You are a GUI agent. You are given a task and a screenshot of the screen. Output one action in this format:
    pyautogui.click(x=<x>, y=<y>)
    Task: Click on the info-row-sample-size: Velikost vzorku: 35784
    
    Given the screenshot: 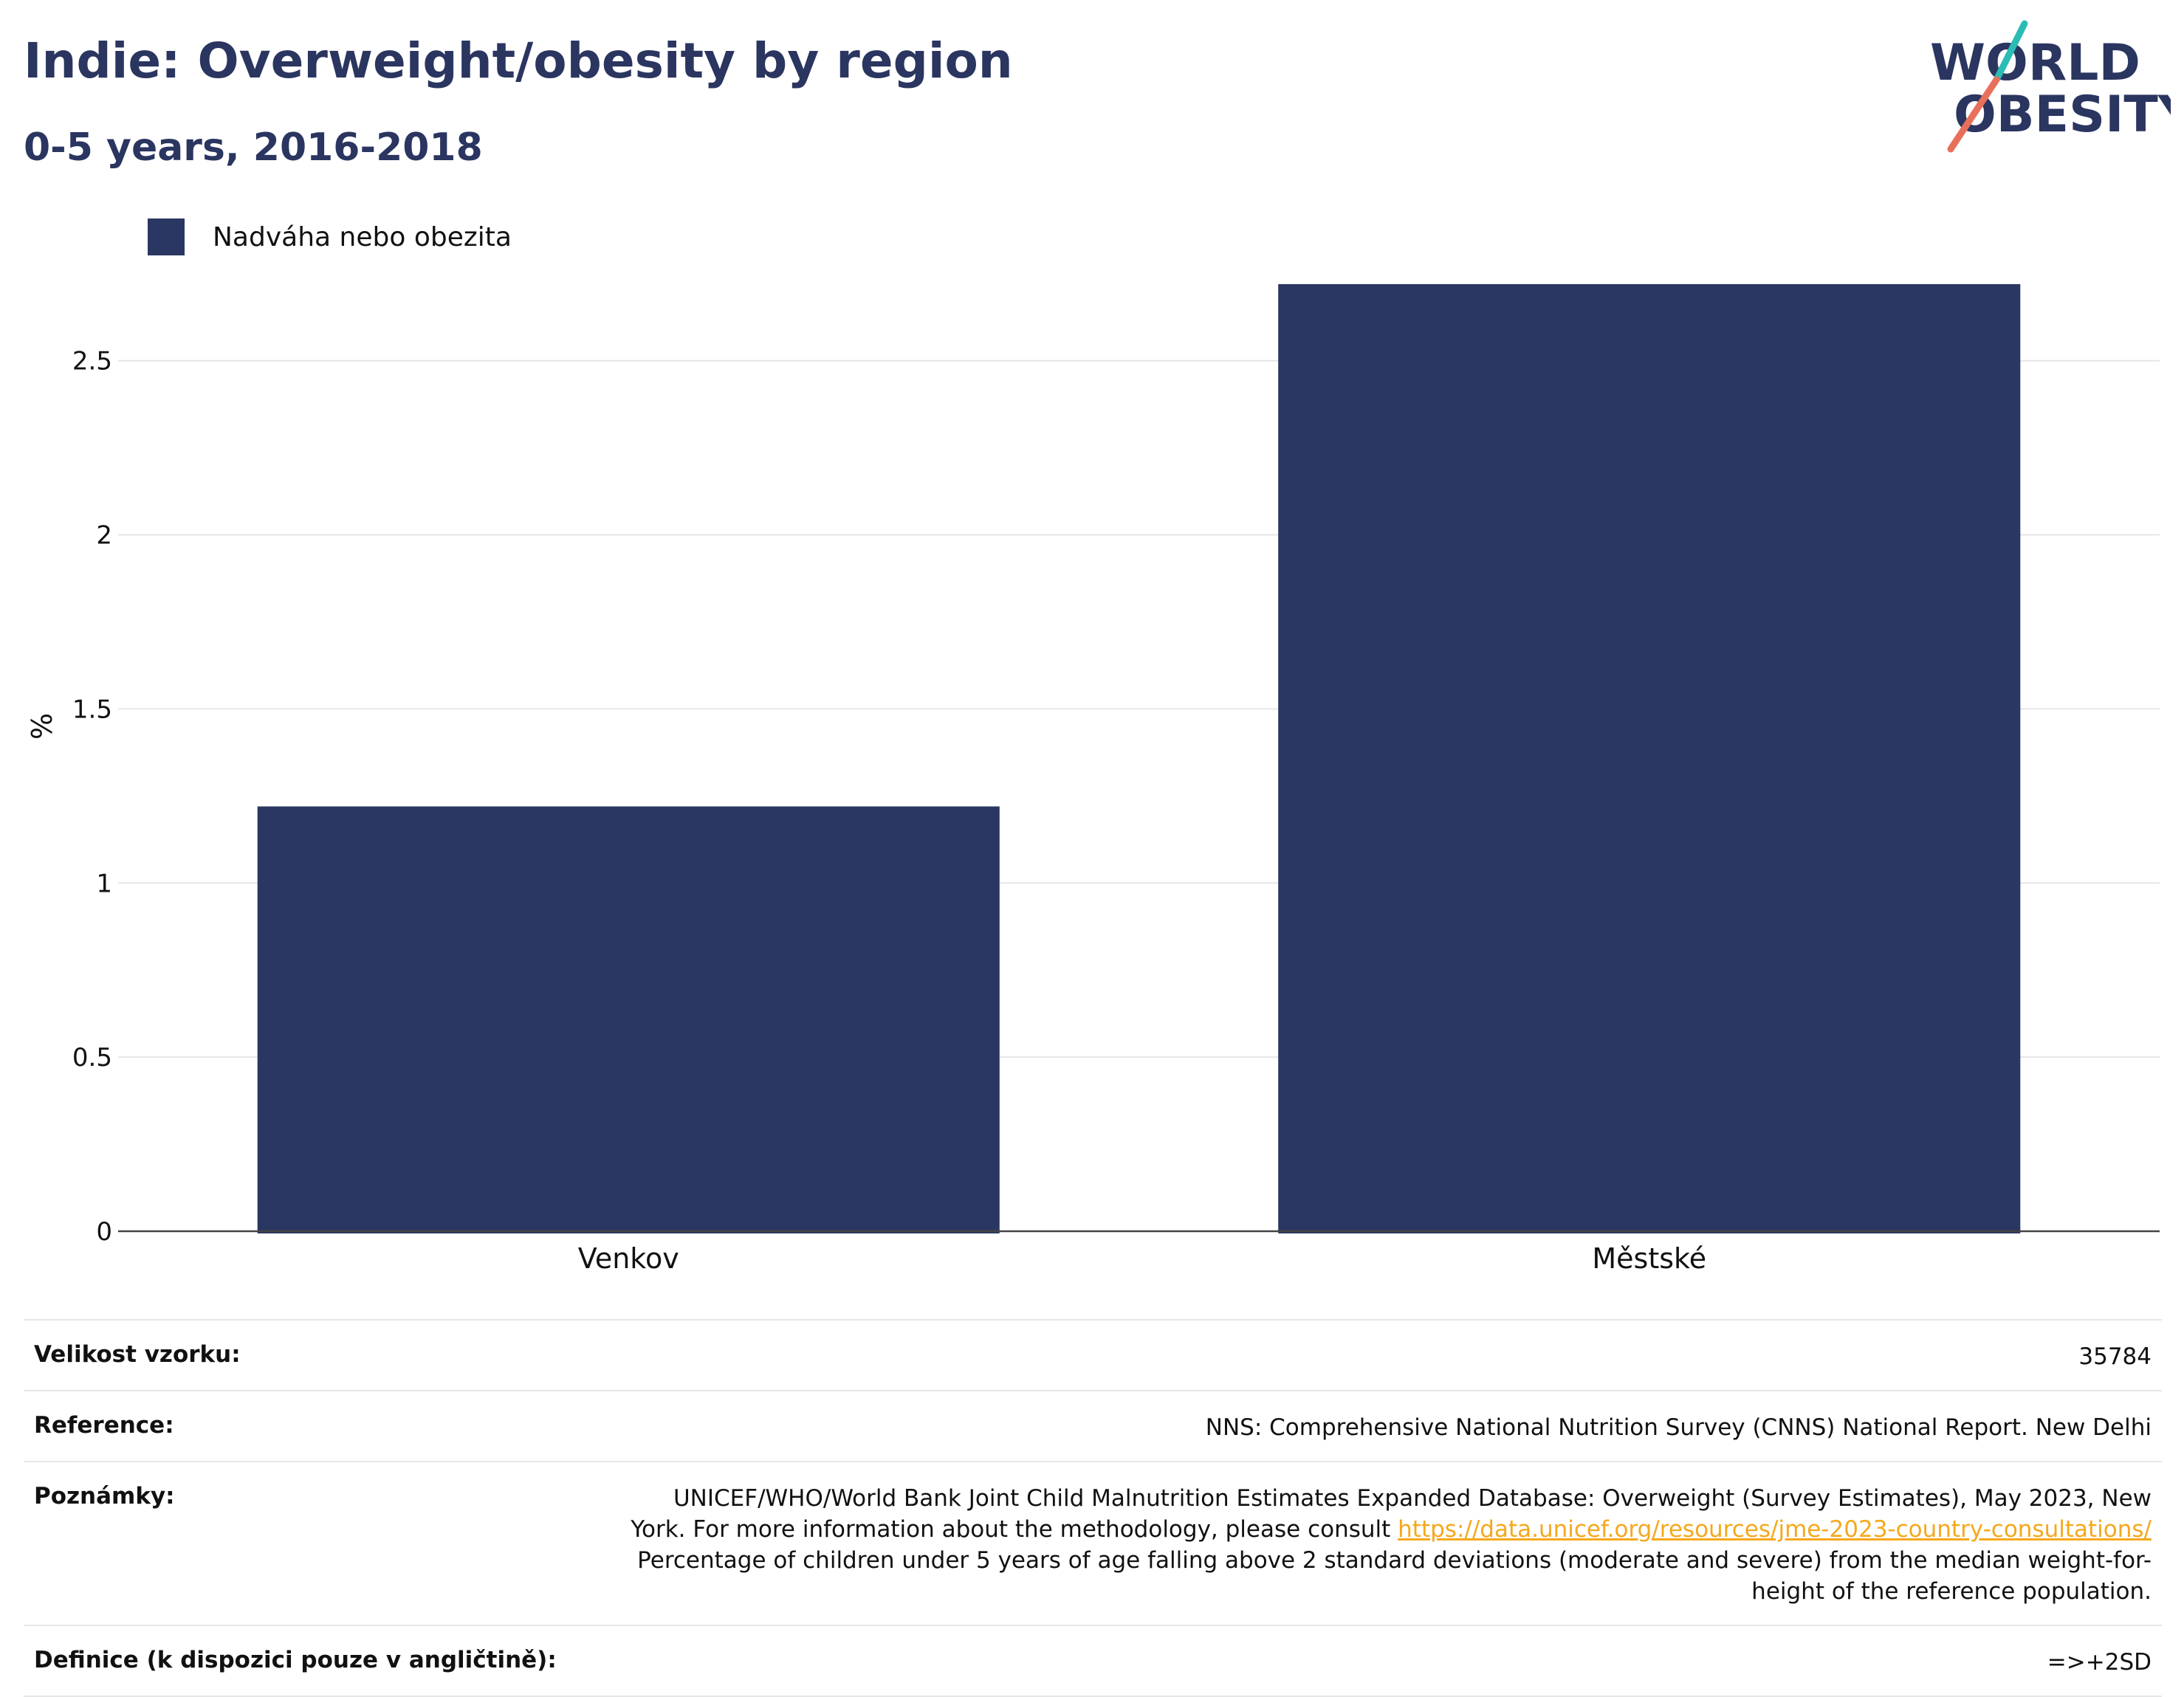 What is the action you would take?
    pyautogui.click(x=1093, y=1355)
    